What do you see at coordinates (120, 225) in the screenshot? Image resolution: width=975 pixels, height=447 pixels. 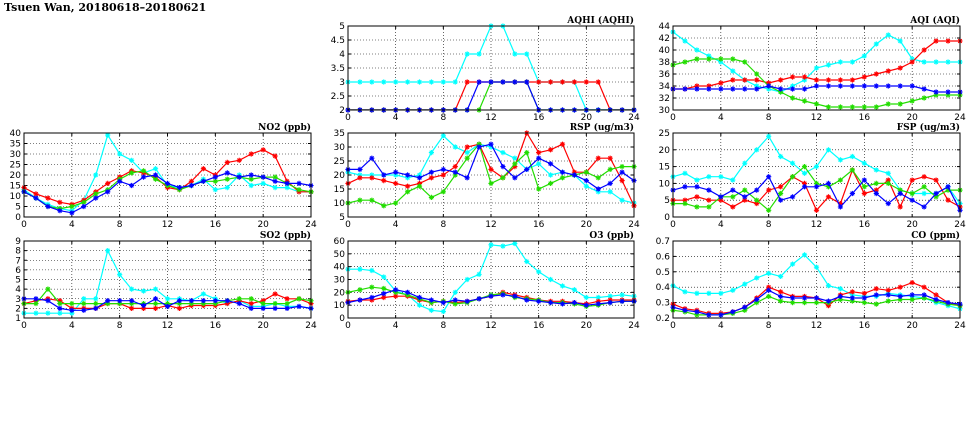 I see `x-tick-label: 8` at bounding box center [120, 225].